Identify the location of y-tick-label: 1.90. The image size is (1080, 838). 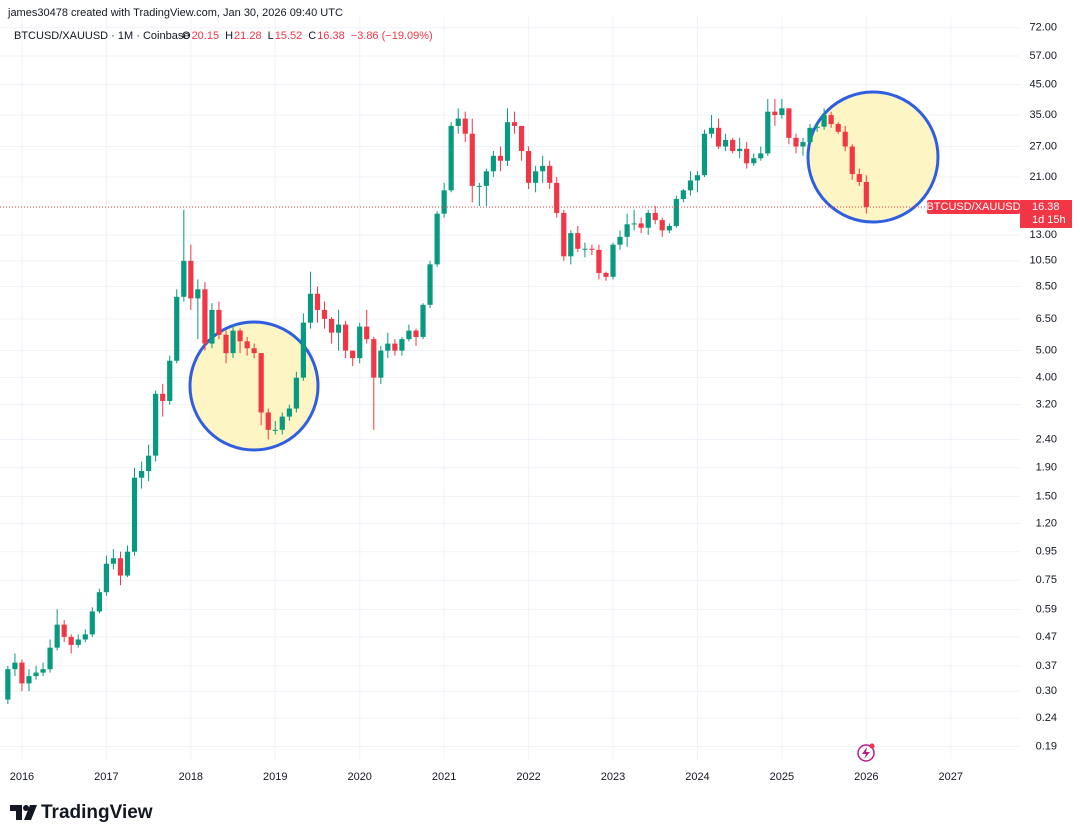
(1046, 468).